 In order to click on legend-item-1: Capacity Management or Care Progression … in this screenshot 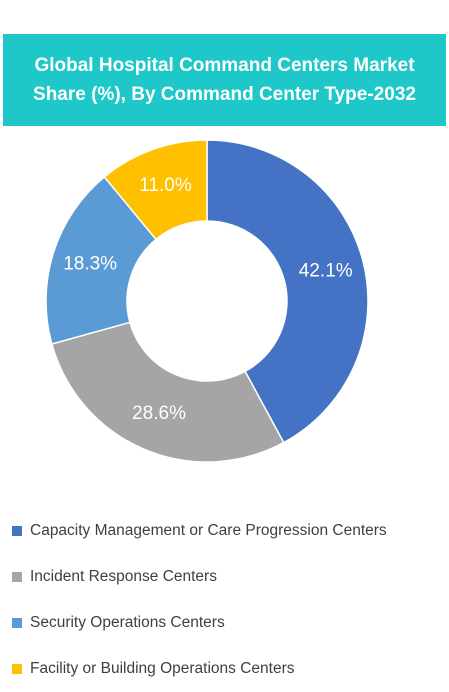, I will do `click(227, 531)`.